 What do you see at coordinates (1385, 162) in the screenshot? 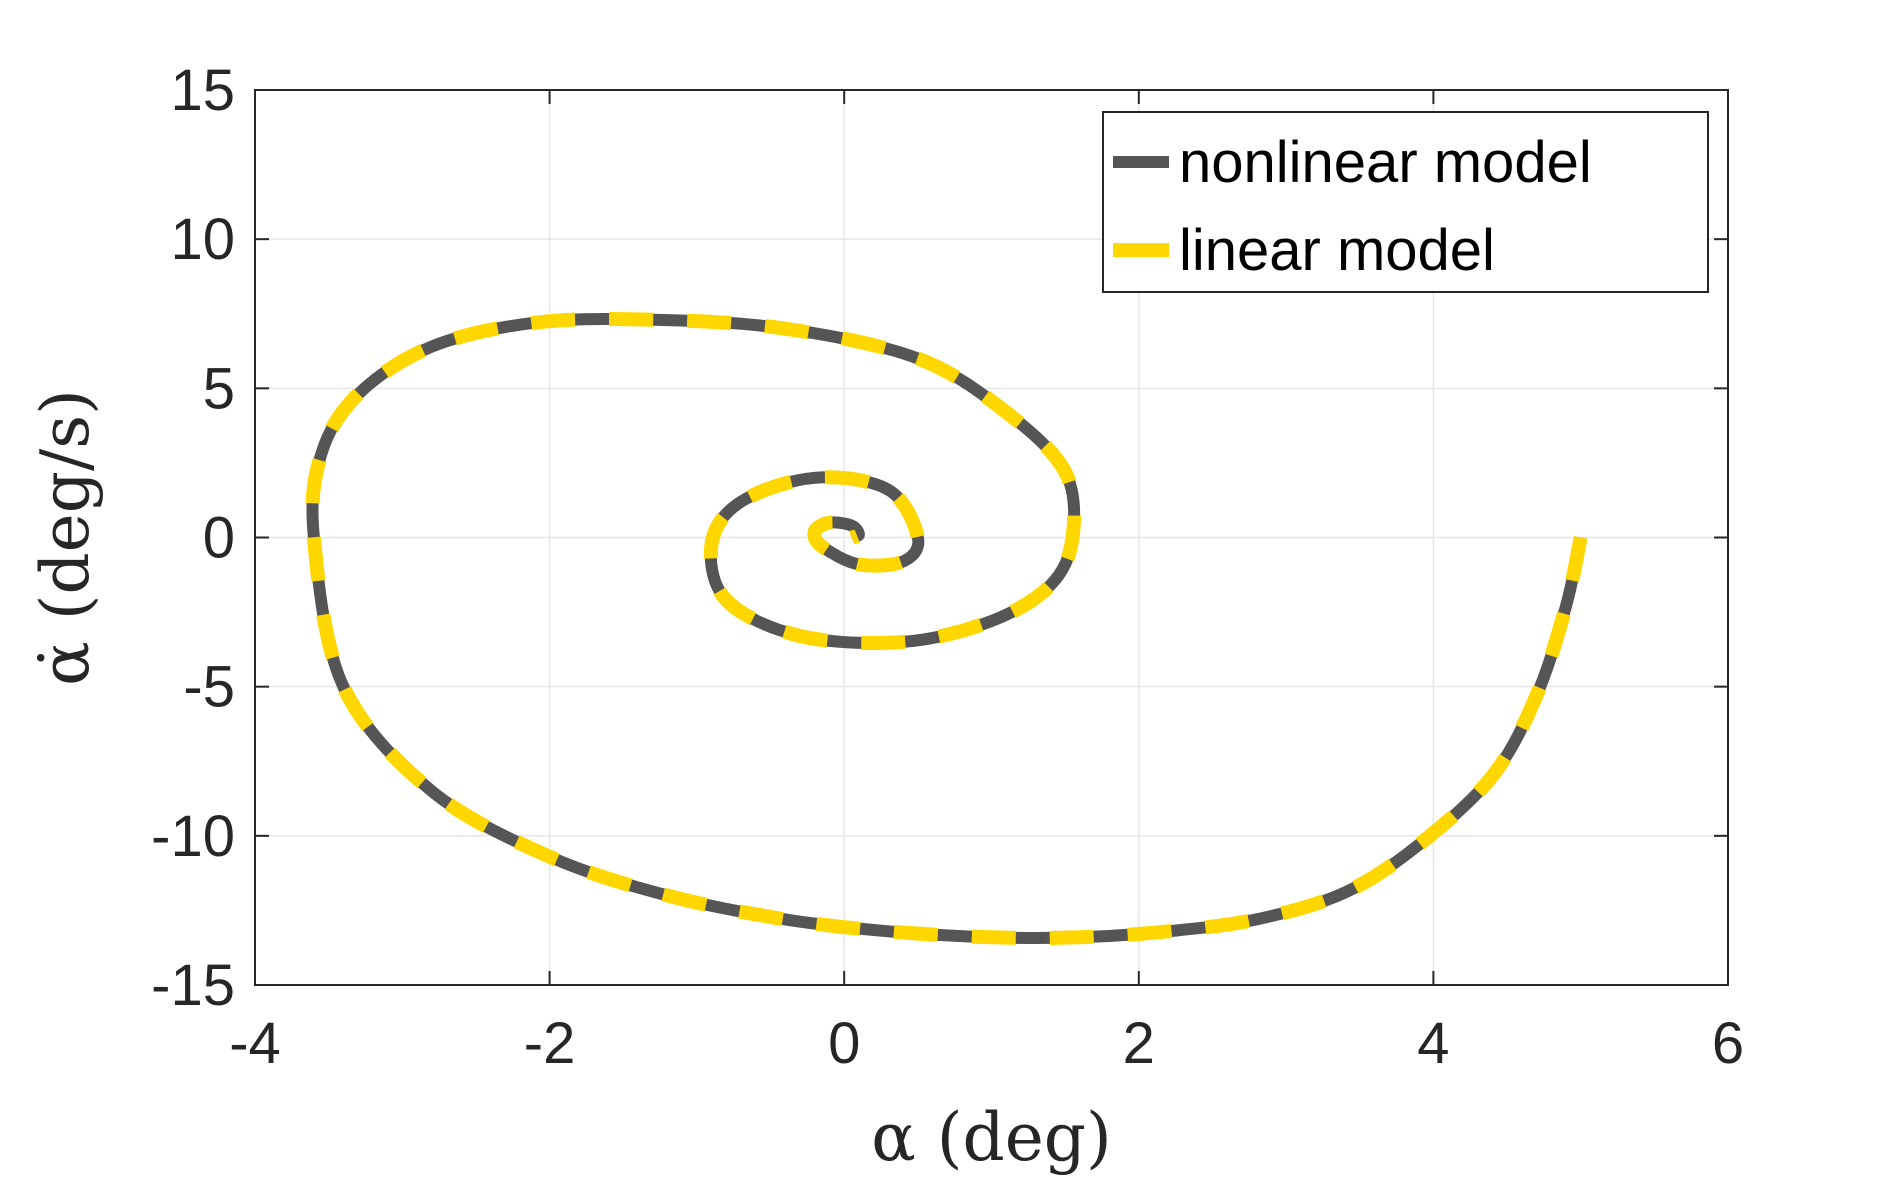
I see `legend-label-nonlinear: nonlinear model` at bounding box center [1385, 162].